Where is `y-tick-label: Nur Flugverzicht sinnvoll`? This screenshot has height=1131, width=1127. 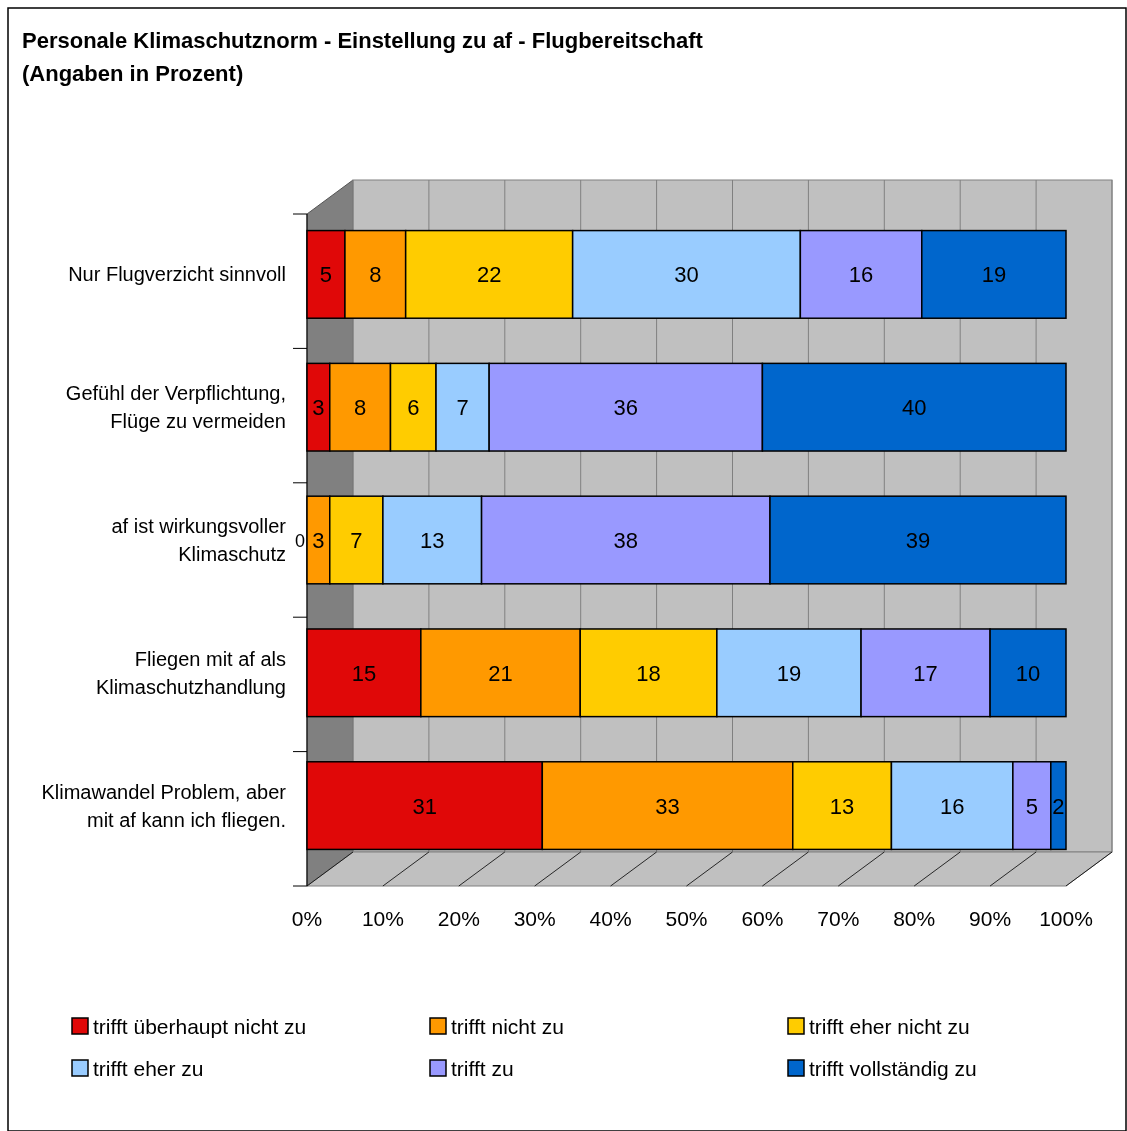 y-tick-label: Nur Flugverzicht sinnvoll is located at coordinates (177, 274).